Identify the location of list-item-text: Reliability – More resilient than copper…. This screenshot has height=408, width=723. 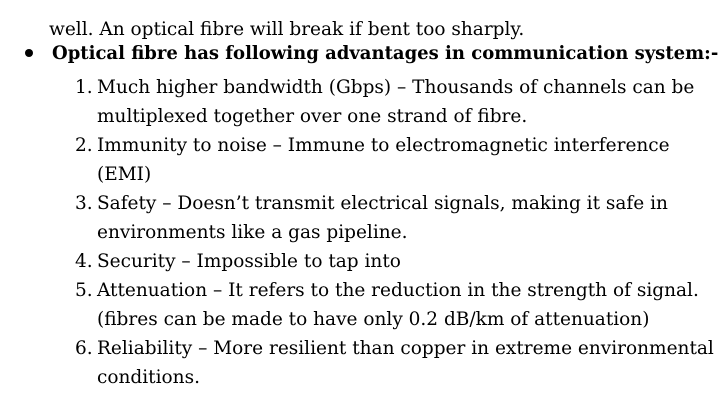
(405, 348).